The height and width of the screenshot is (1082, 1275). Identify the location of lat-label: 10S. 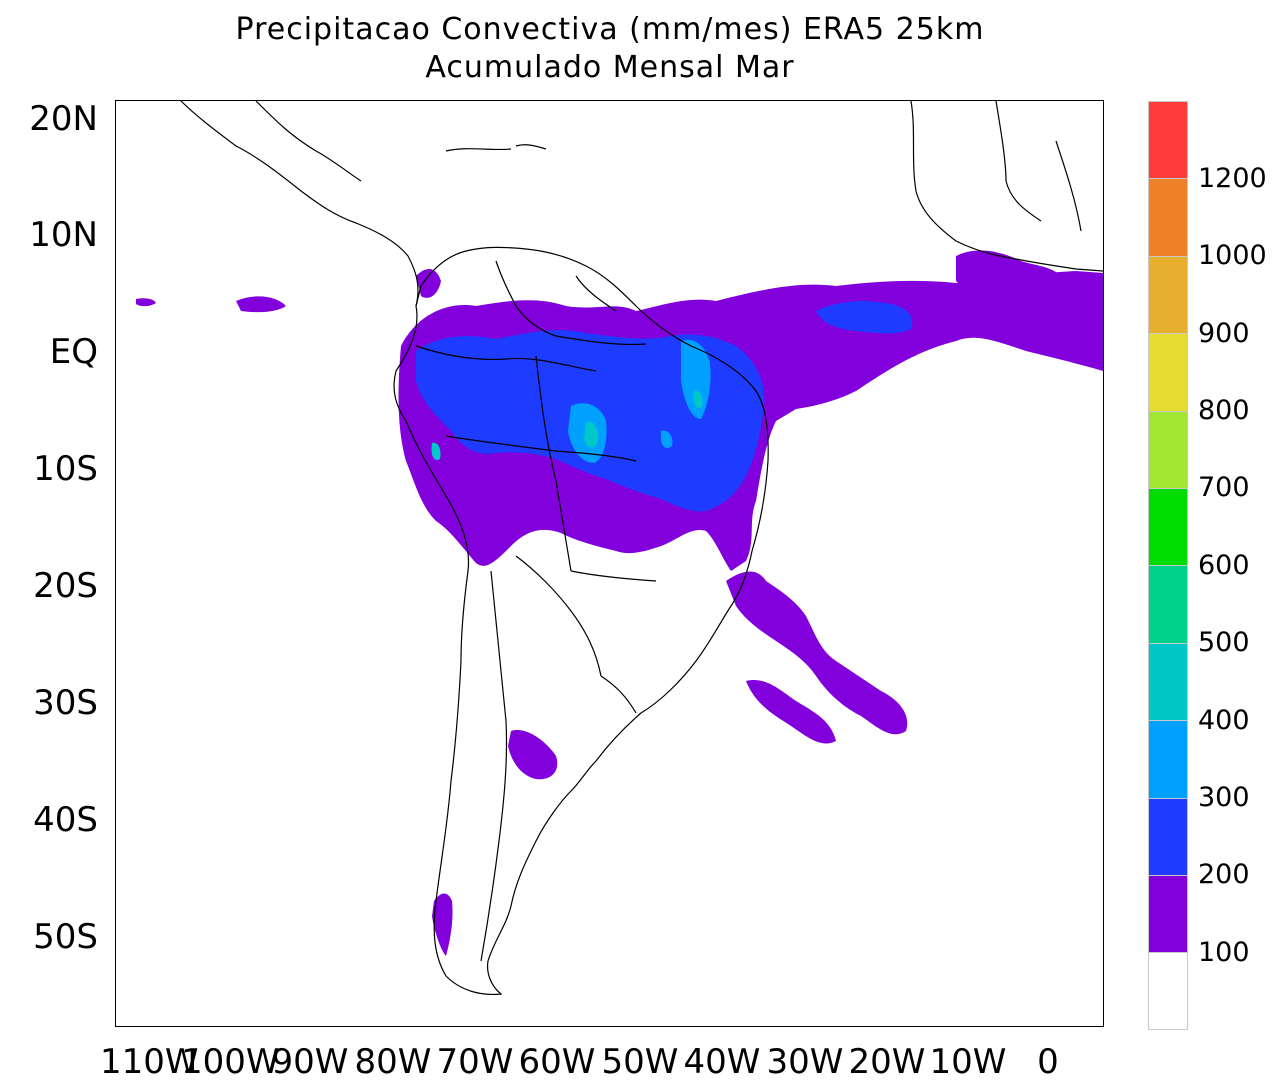
(65, 469).